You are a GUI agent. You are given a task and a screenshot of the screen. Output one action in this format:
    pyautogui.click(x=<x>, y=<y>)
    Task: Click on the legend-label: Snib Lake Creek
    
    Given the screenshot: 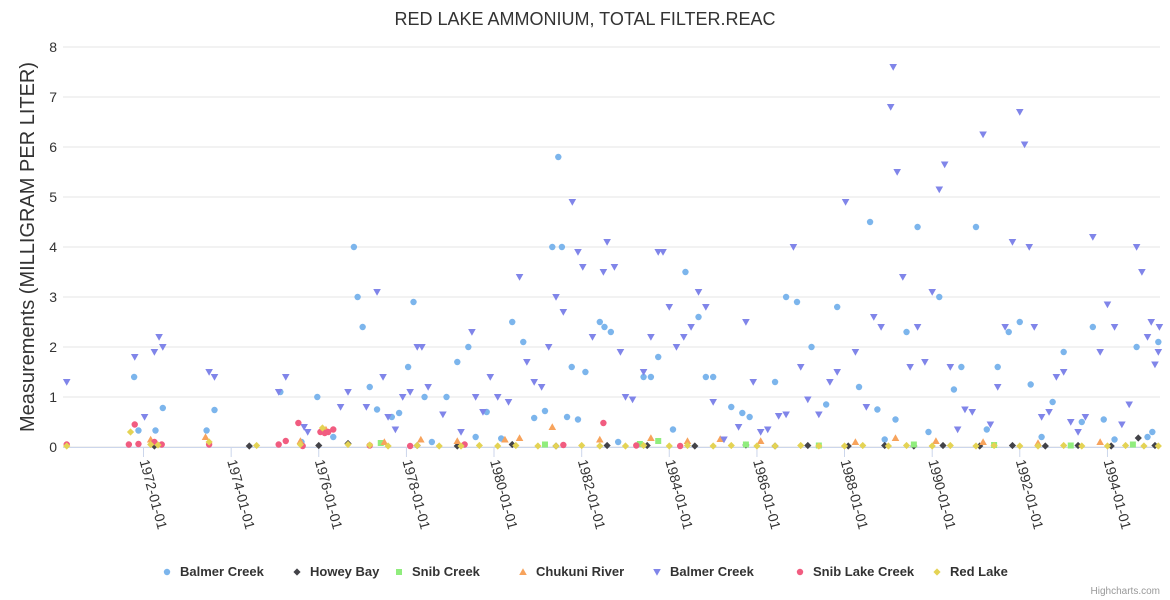 What is the action you would take?
    pyautogui.click(x=864, y=571)
    